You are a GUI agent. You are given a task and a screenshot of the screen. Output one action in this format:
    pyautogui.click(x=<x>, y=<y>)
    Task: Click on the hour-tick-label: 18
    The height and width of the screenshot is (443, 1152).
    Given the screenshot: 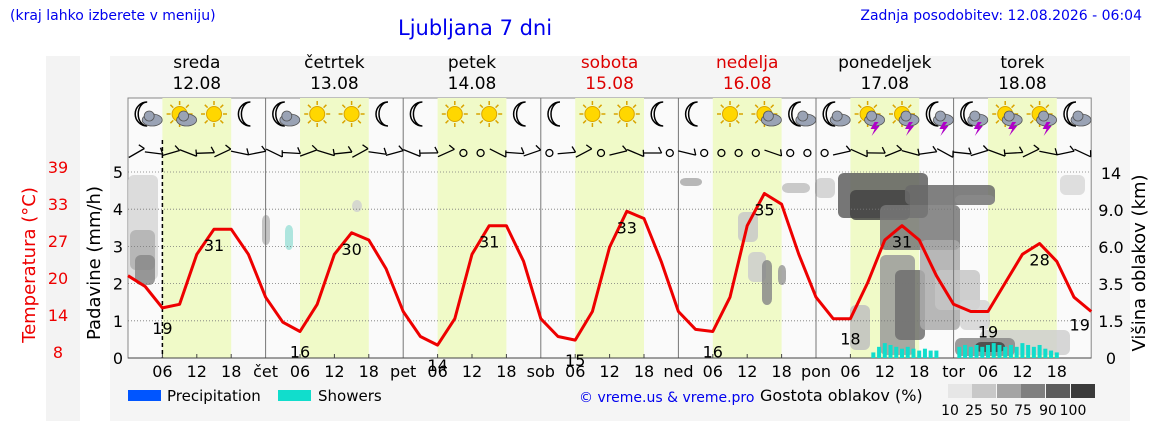 What is the action you would take?
    pyautogui.click(x=506, y=371)
    